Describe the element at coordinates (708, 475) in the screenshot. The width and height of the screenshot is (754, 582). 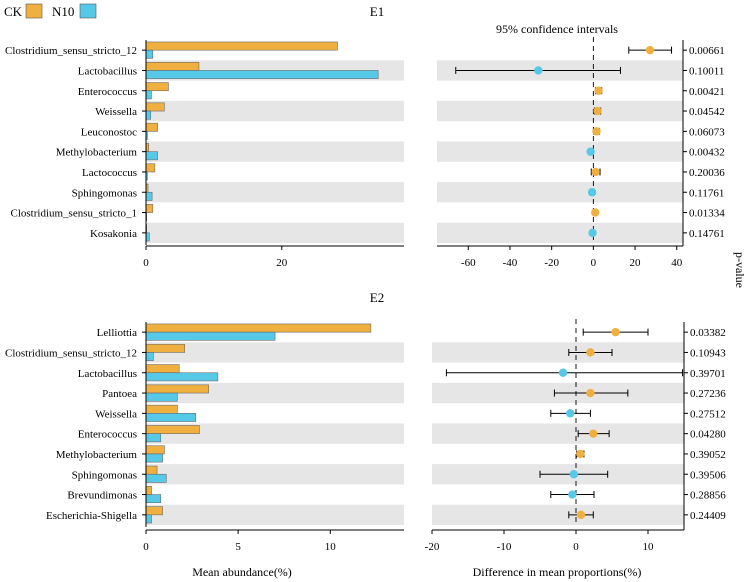
I see `p-value-label: 0.39506` at that location.